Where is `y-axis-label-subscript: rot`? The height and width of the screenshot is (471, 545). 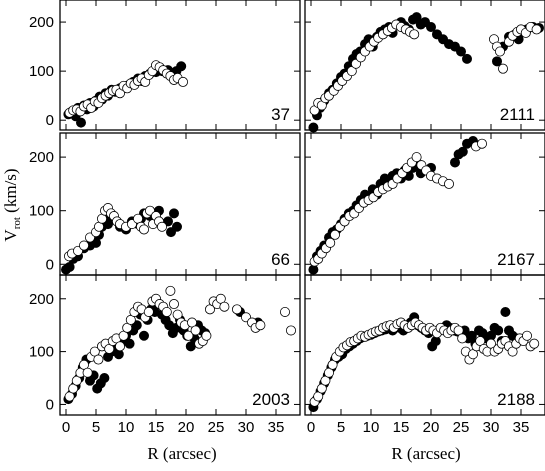 y-axis-label-subscript: rot is located at coordinates (17, 223).